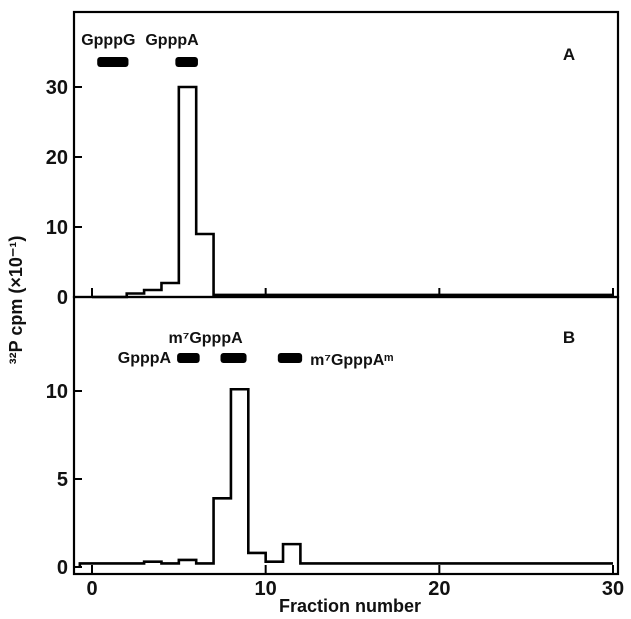  Describe the element at coordinates (16, 300) in the screenshot. I see `y-axis-title: ³²P cpm (×10⁻¹)` at that location.